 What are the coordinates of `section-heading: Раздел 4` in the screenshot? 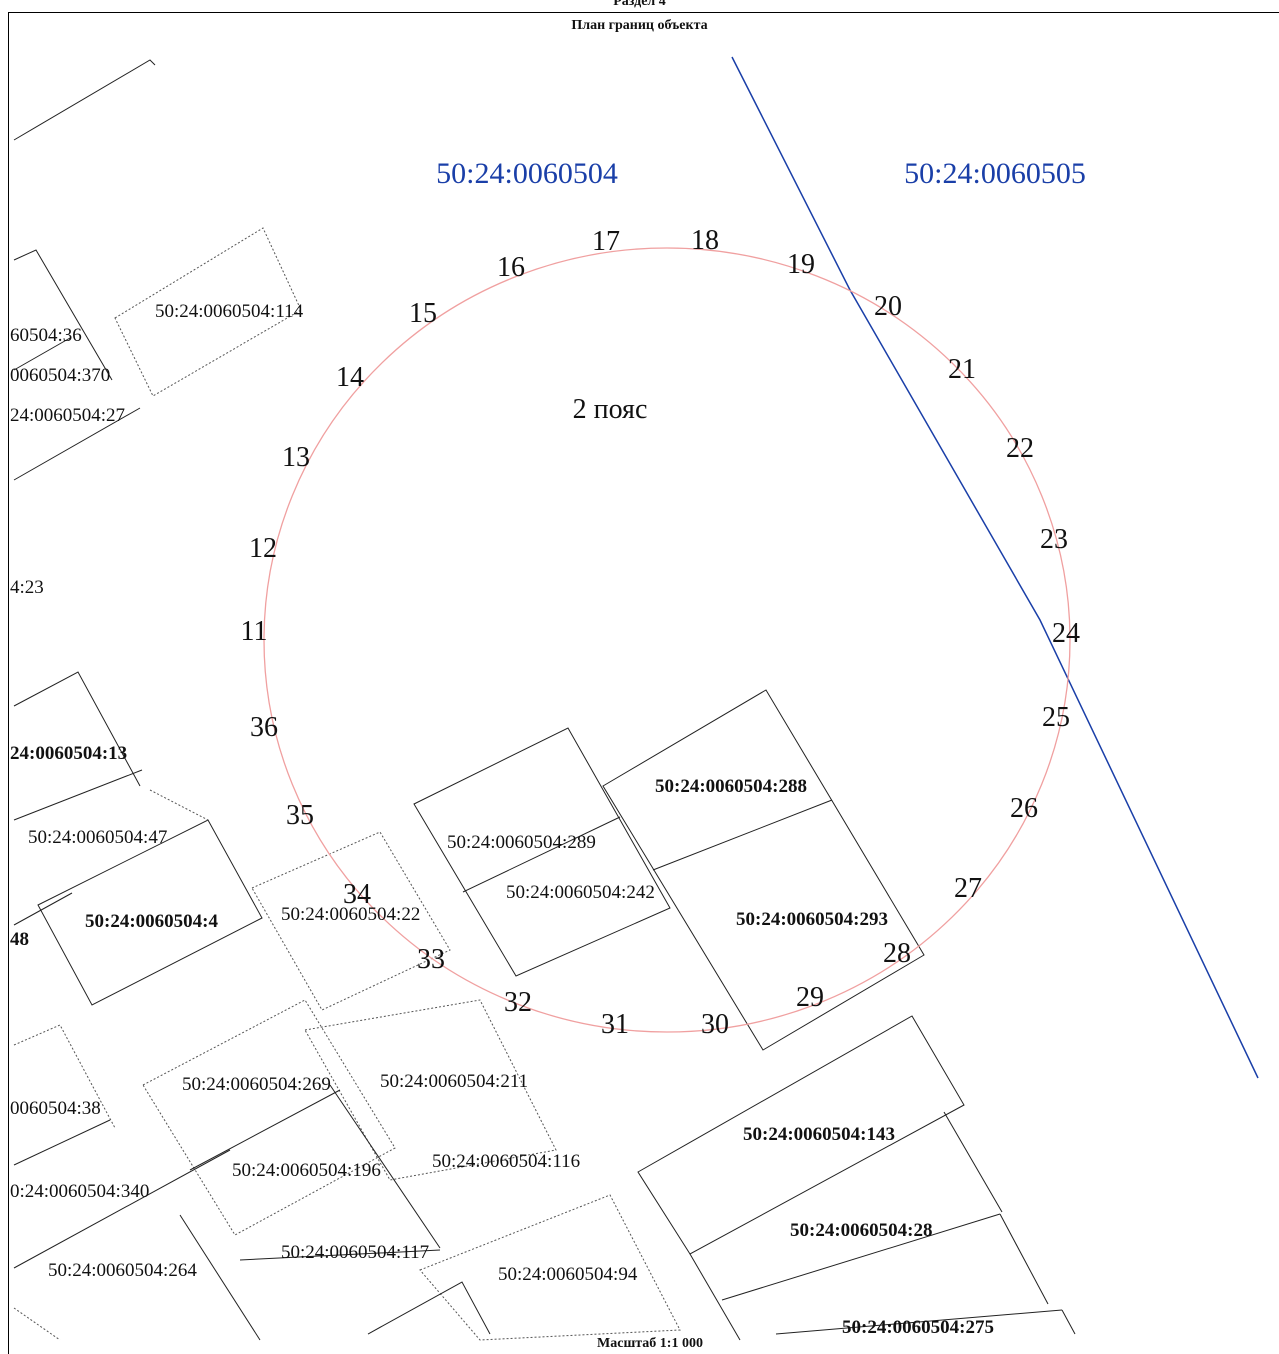 It's located at (639, 4).